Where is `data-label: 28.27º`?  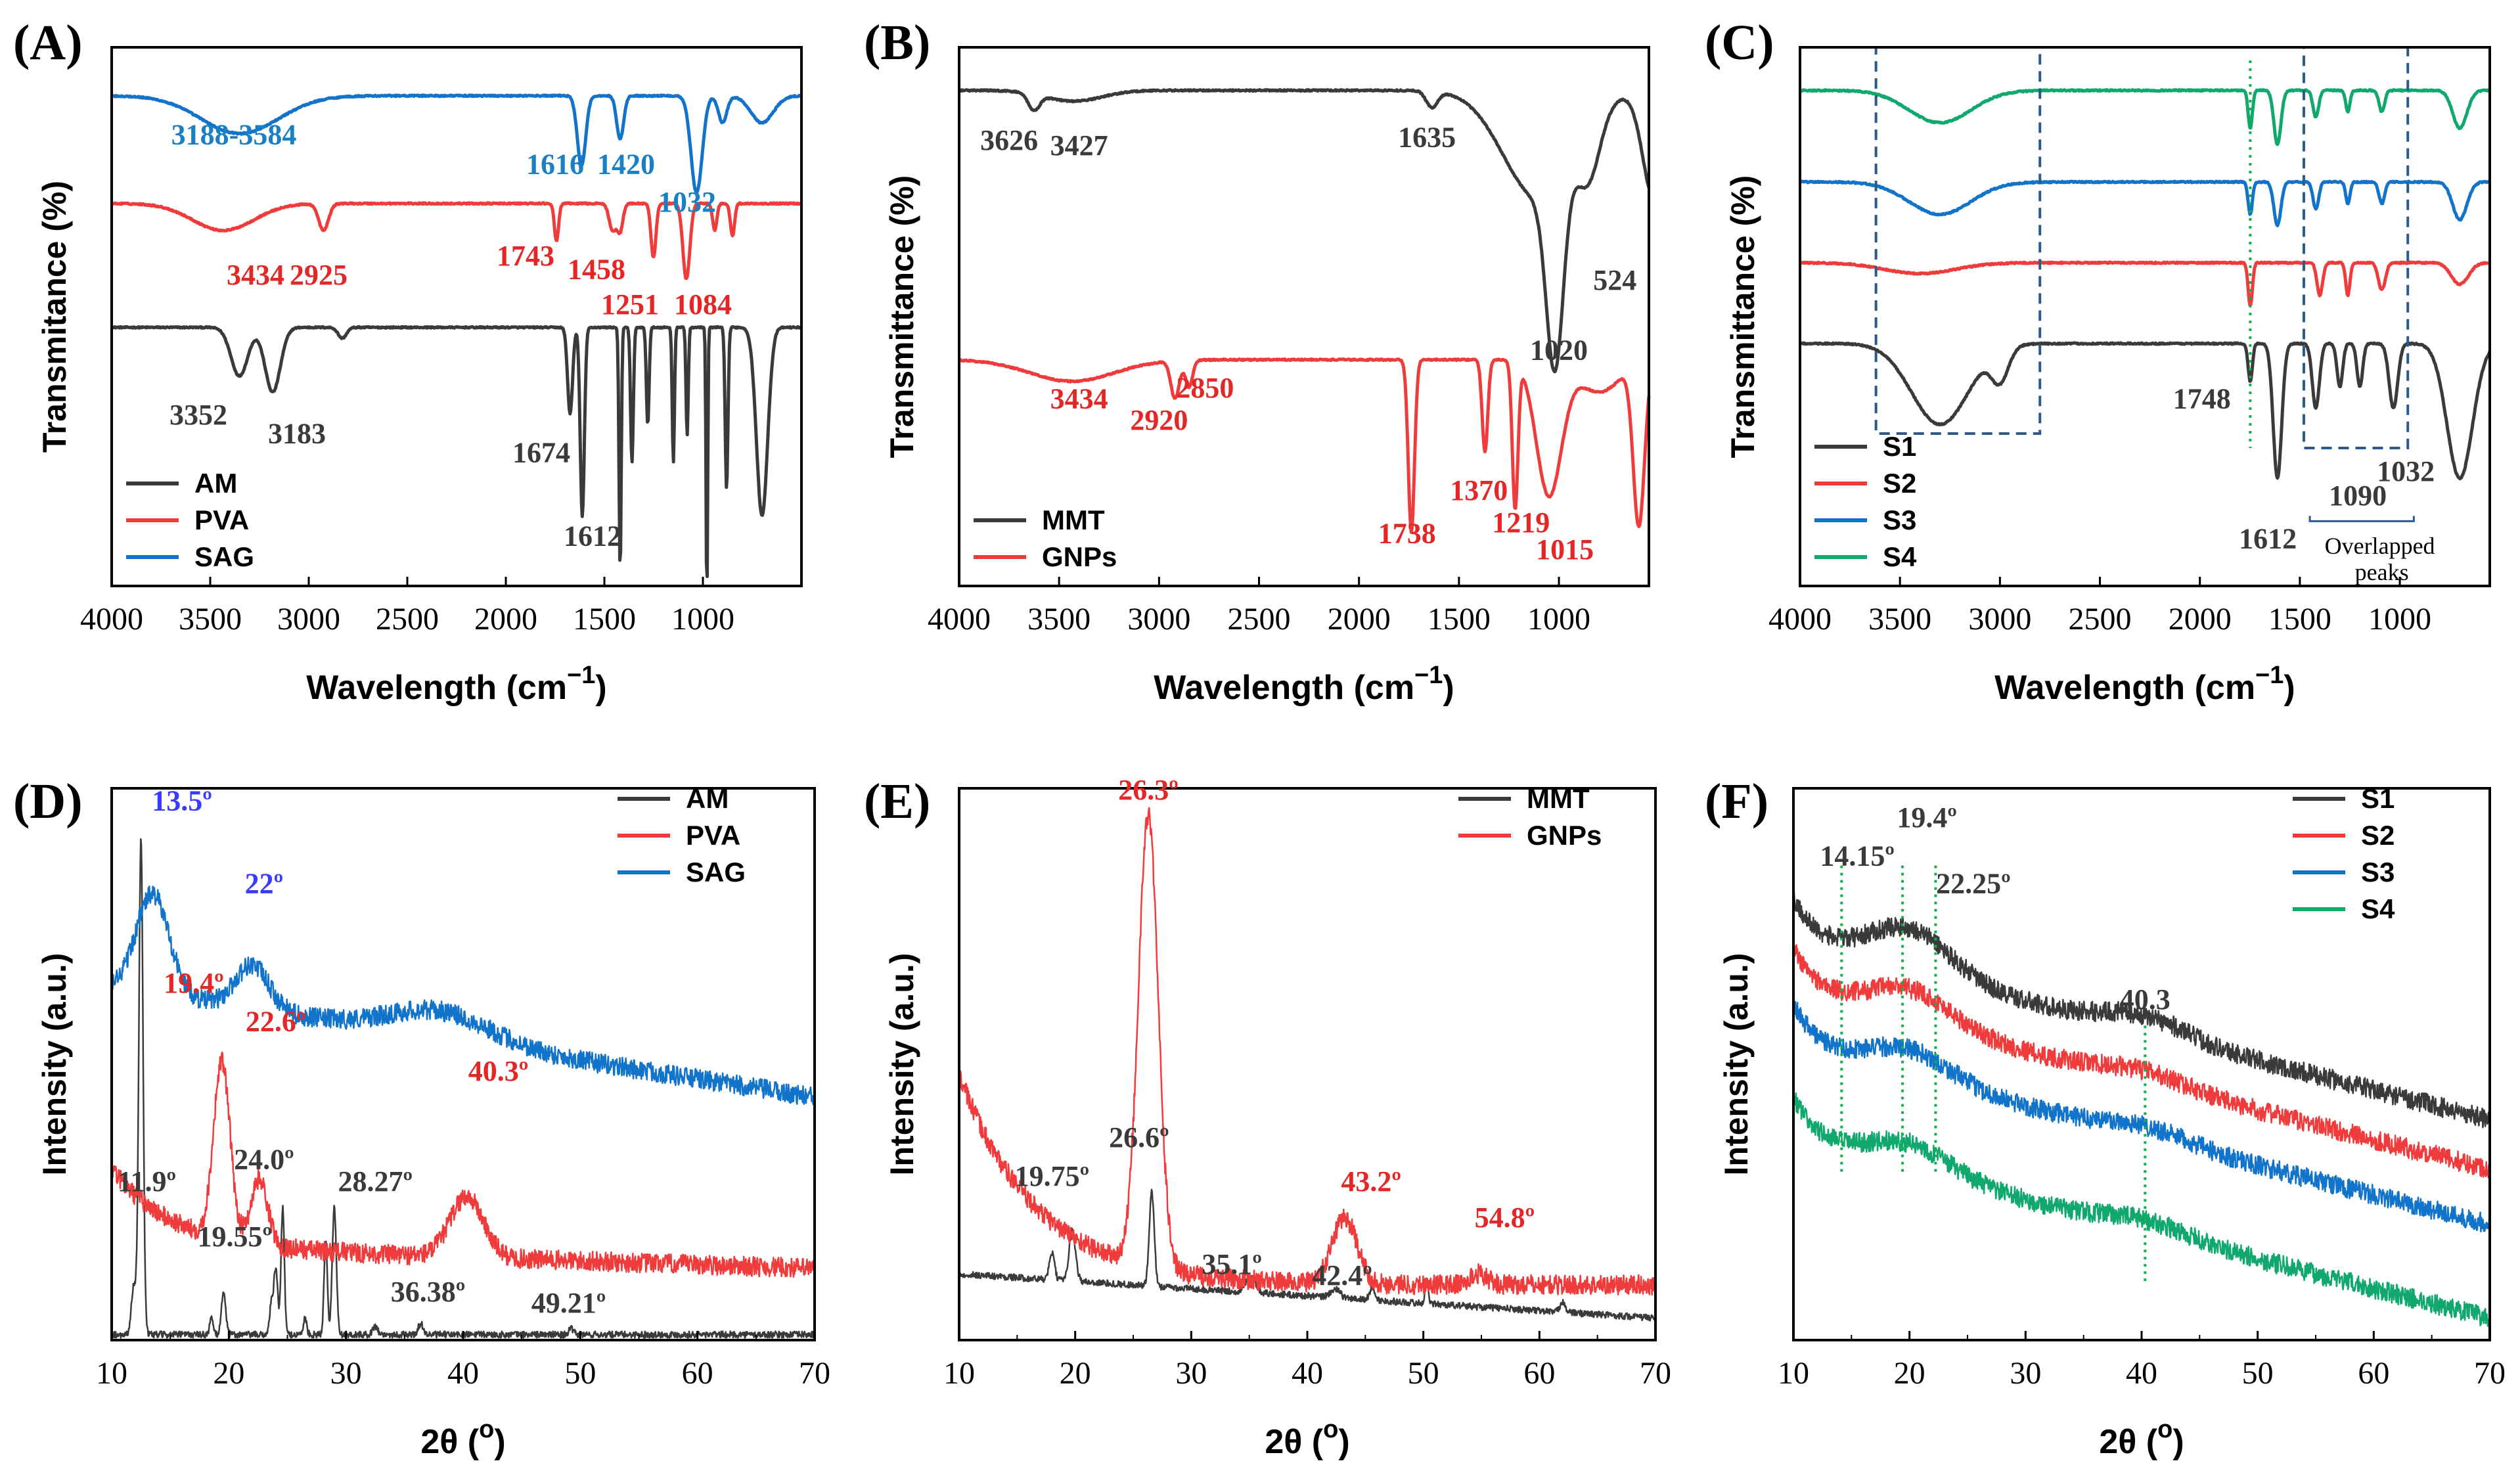
data-label: 28.27º is located at coordinates (375, 1181).